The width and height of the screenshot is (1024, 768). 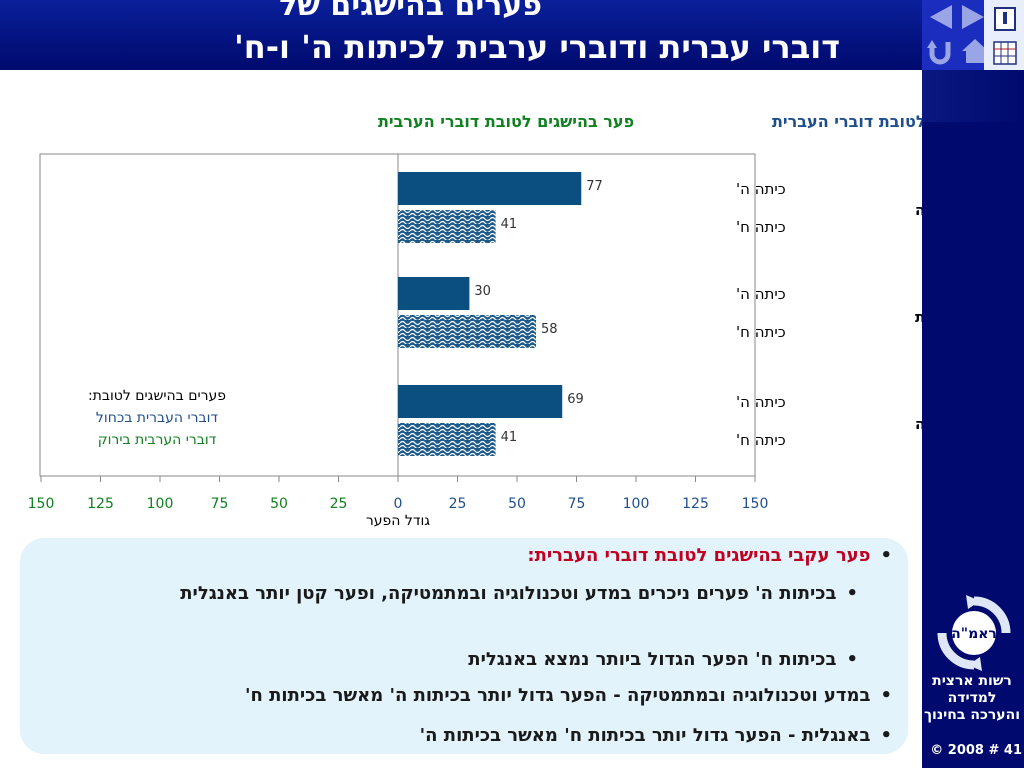 What do you see at coordinates (594, 186) in the screenshot?
I see `data-label: 77` at bounding box center [594, 186].